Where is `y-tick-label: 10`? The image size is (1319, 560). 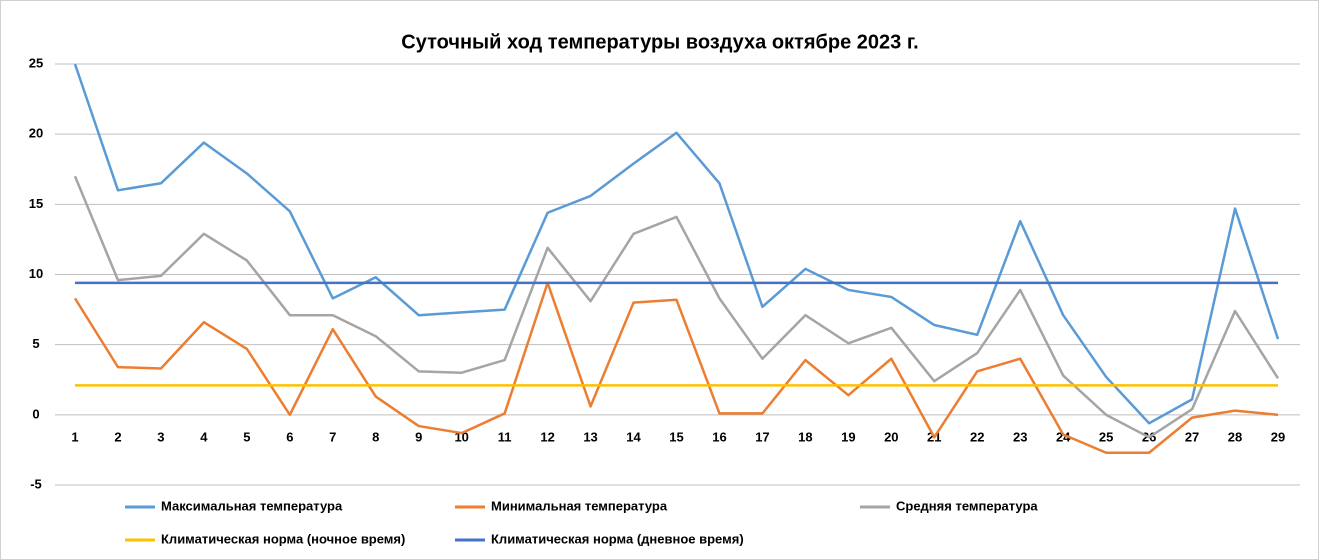
y-tick-label: 10 is located at coordinates (36, 273).